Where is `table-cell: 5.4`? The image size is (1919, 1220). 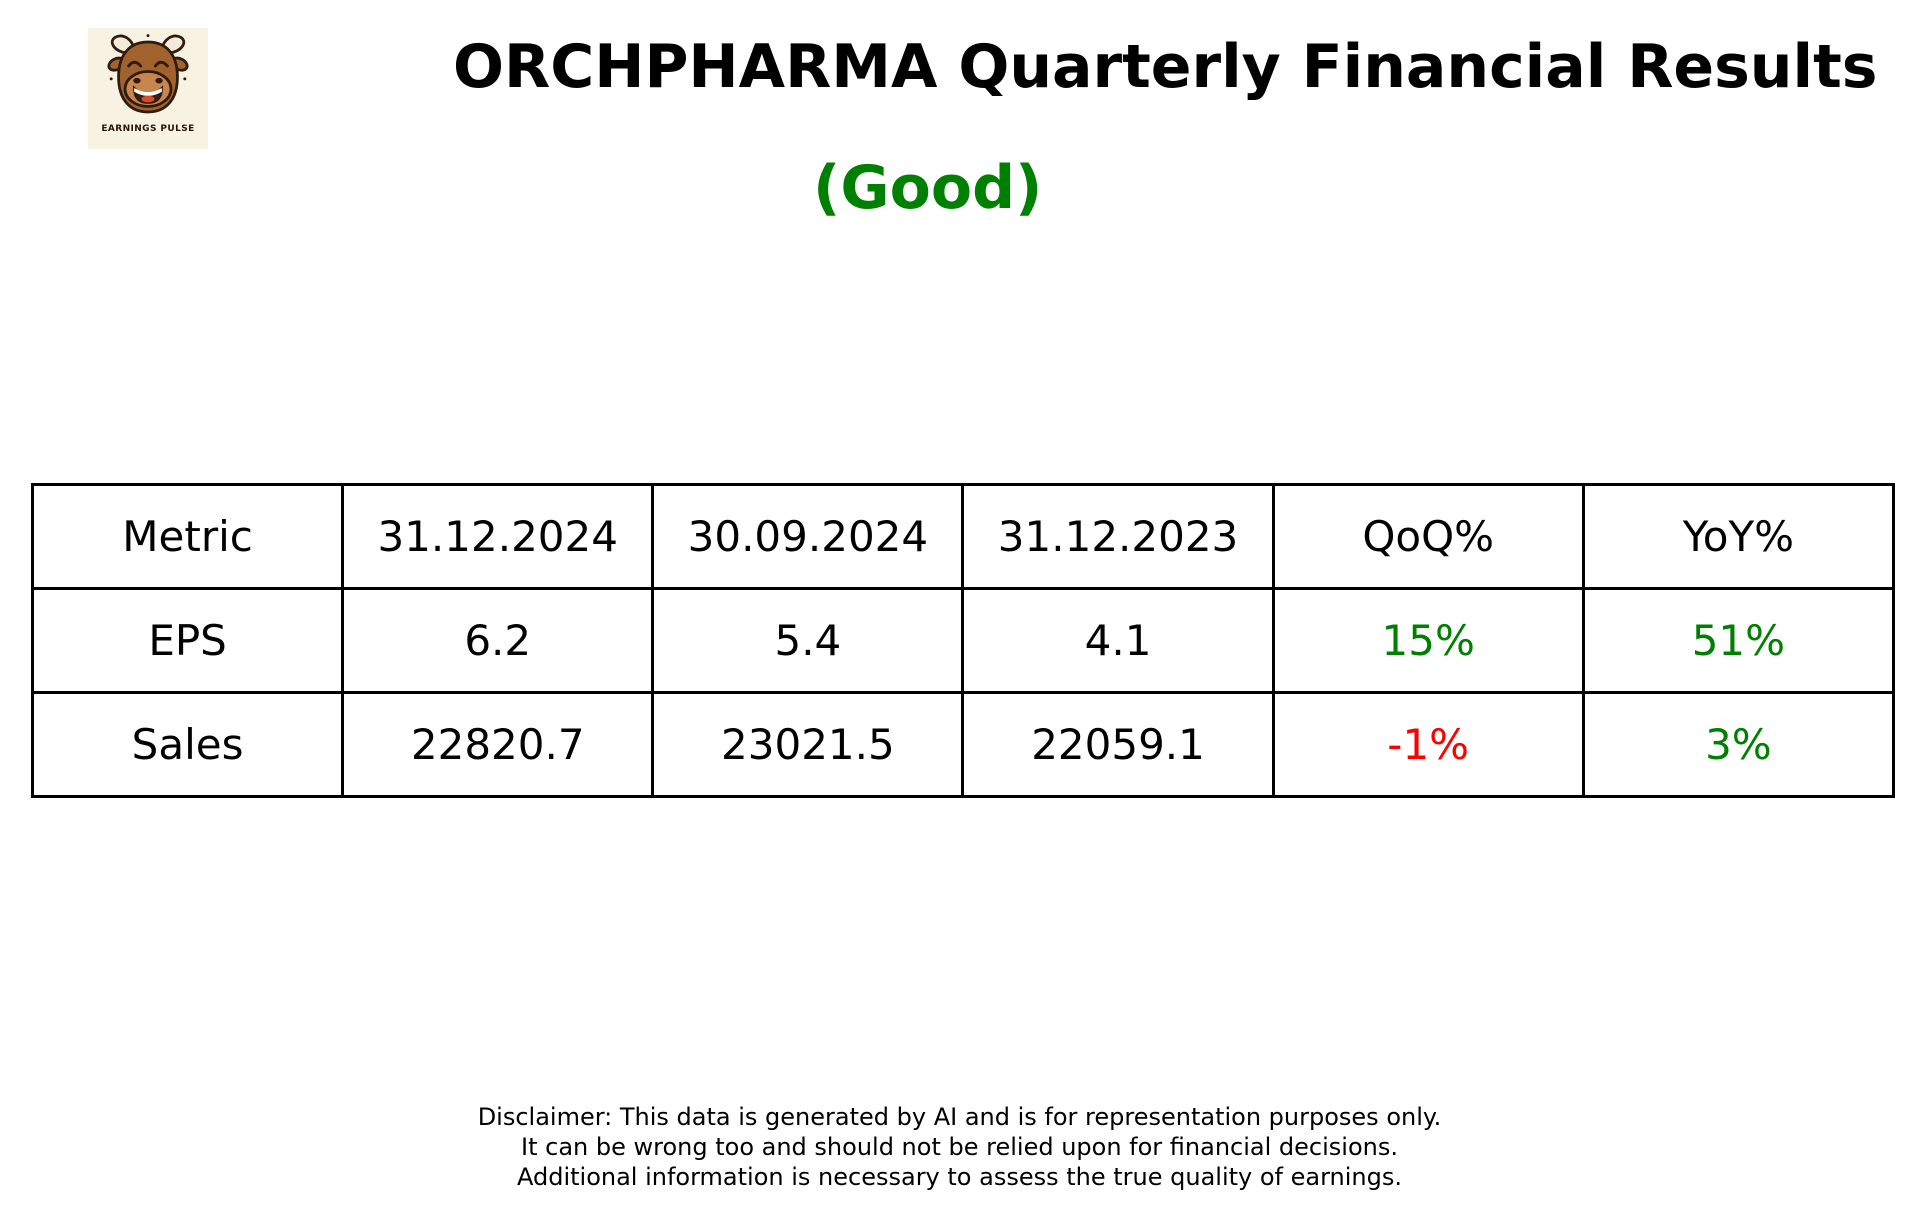
table-cell: 5.4 is located at coordinates (808, 640).